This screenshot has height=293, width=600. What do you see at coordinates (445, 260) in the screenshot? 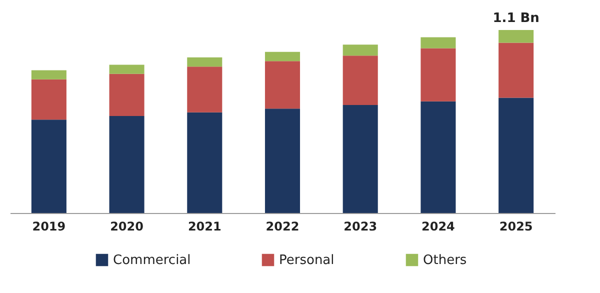
I see `legend-label: Others` at bounding box center [445, 260].